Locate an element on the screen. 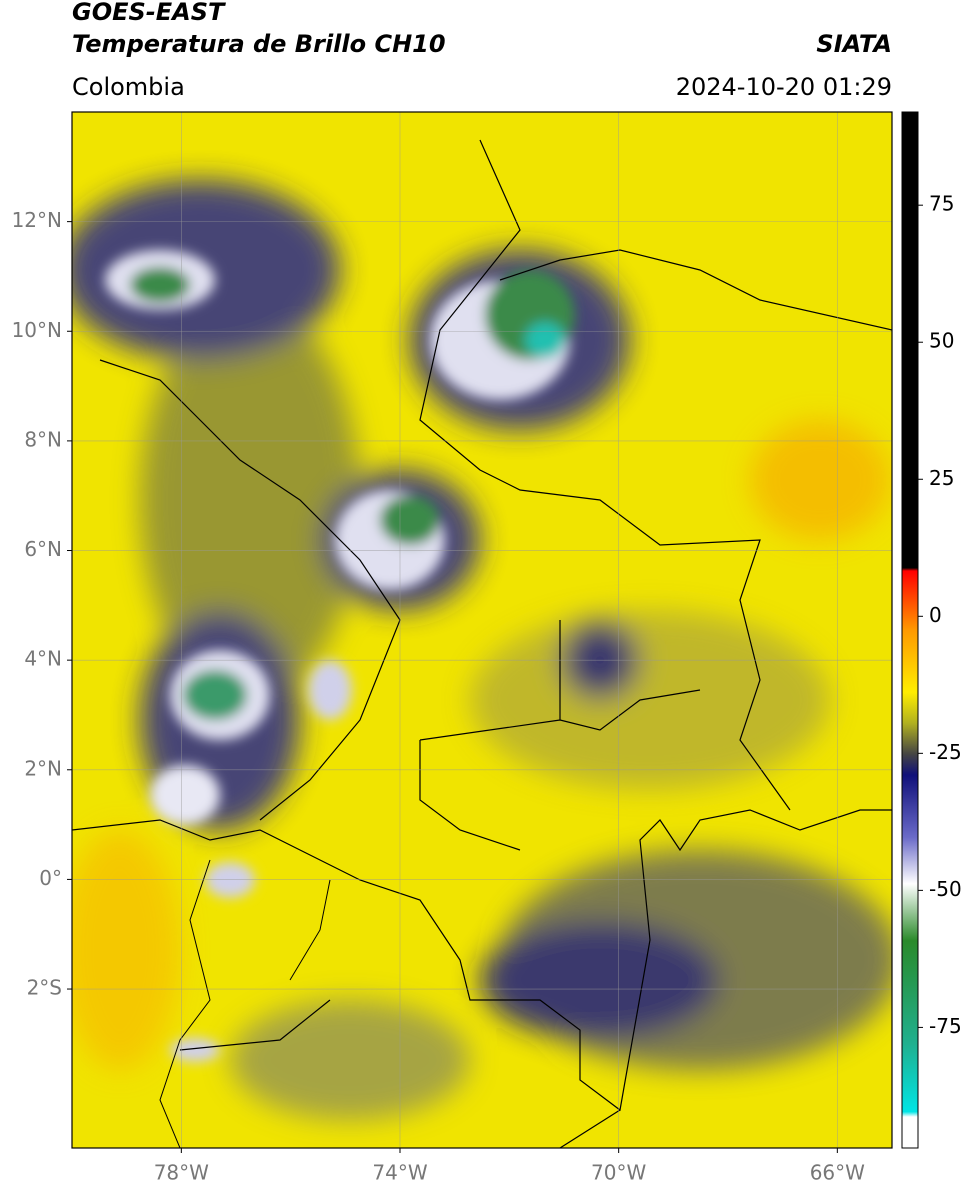 The image size is (966, 1190). title: GOES-EAST is located at coordinates (149, 13).